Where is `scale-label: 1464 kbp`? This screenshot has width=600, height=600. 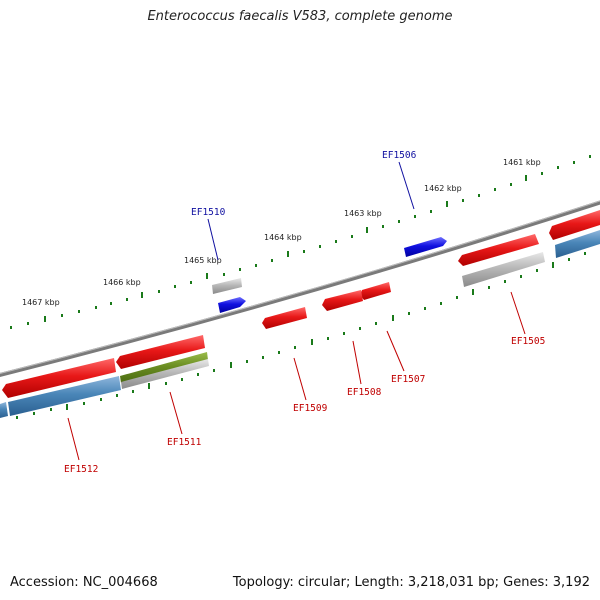
scale-label: 1464 kbp is located at coordinates (283, 237).